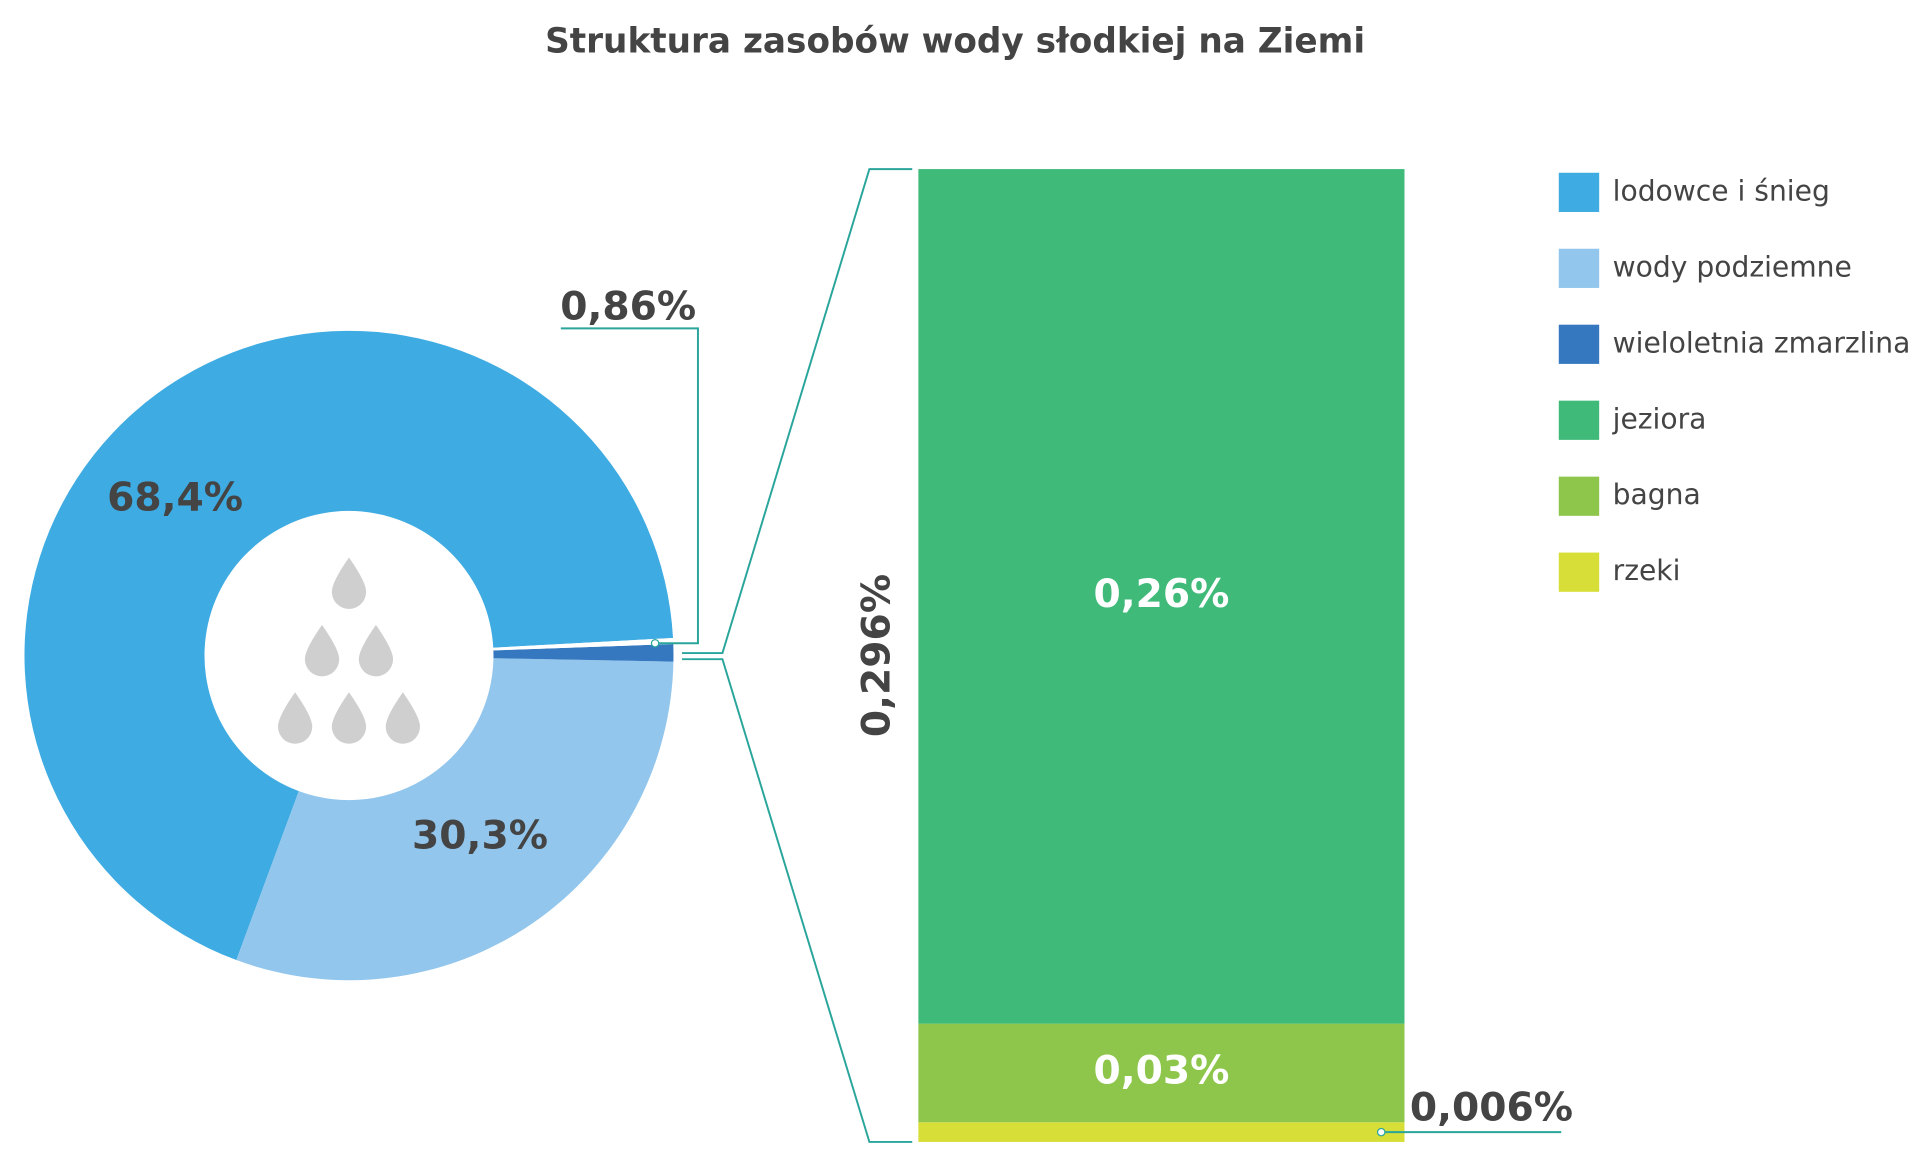 The height and width of the screenshot is (1164, 1920). Describe the element at coordinates (1491, 1108) in the screenshot. I see `value-label: 0,006%` at that location.